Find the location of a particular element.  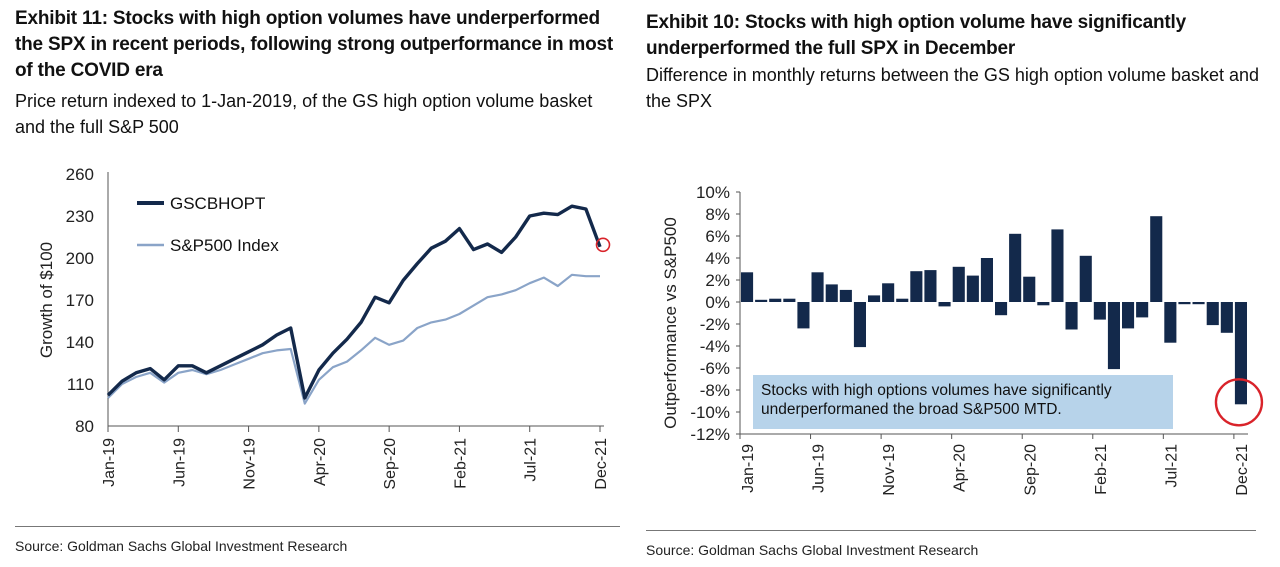

y-axis-label: Outperformance vs S&P500 is located at coordinates (670, 323).